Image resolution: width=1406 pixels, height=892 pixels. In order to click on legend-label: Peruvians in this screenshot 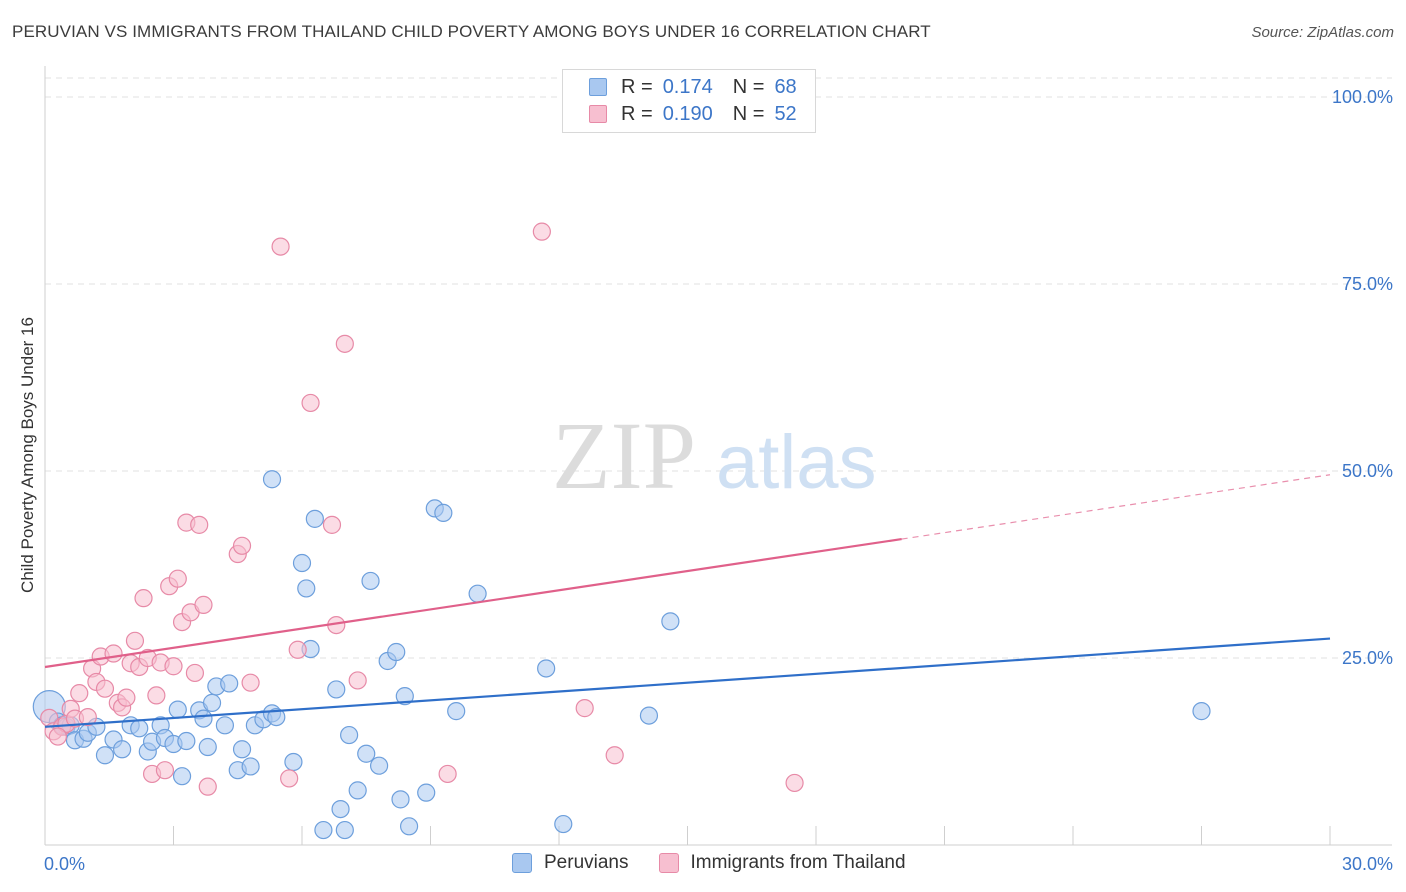, I will do `click(586, 862)`.